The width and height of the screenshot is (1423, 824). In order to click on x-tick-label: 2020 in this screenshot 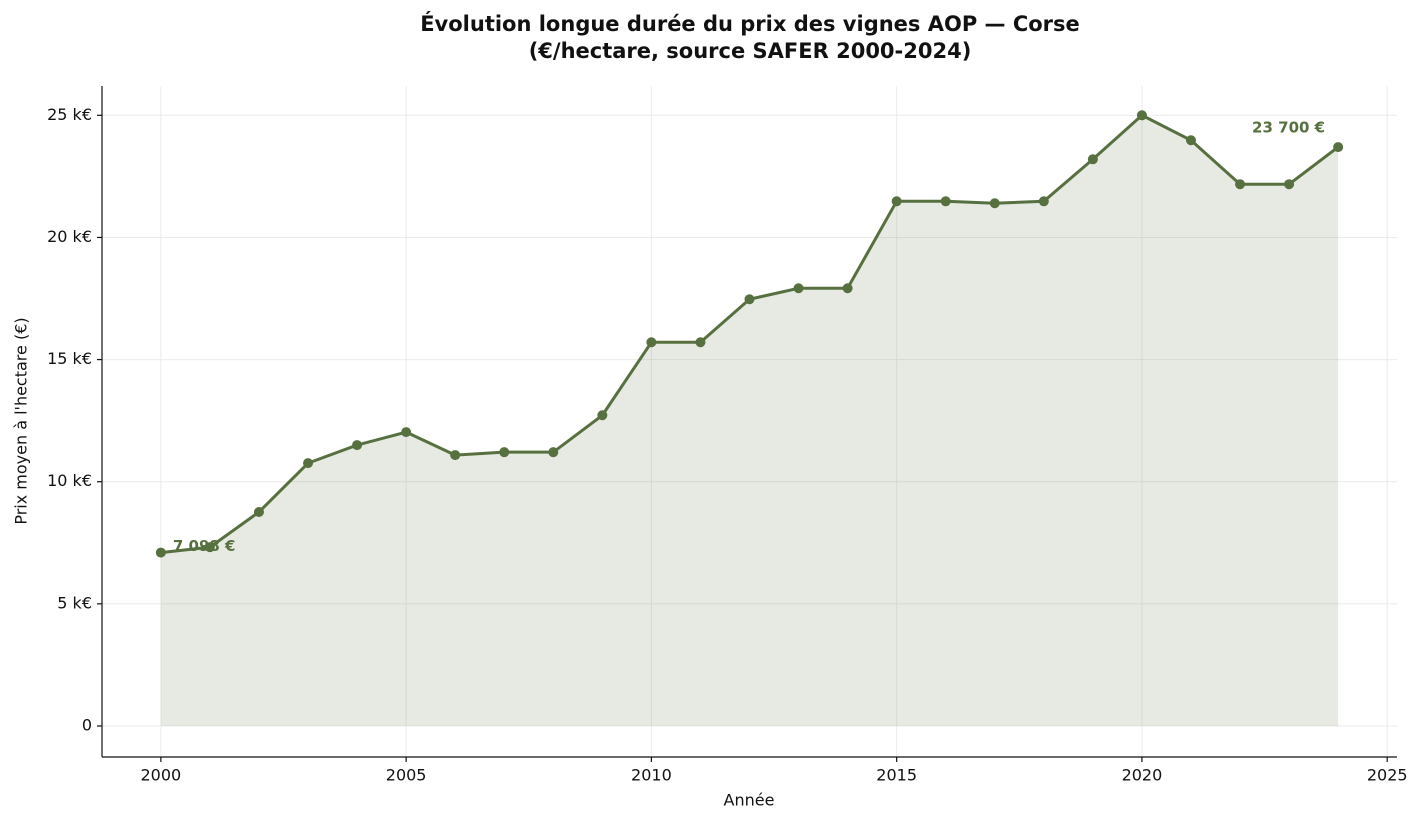, I will do `click(1142, 775)`.